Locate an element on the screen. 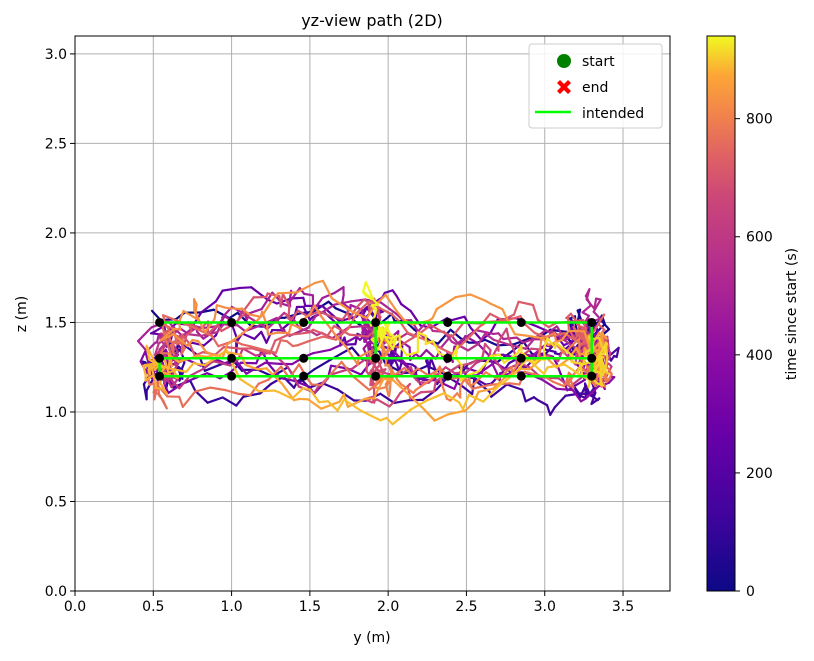 The width and height of the screenshot is (814, 661). y-tick-label: 2.5 is located at coordinates (56, 144).